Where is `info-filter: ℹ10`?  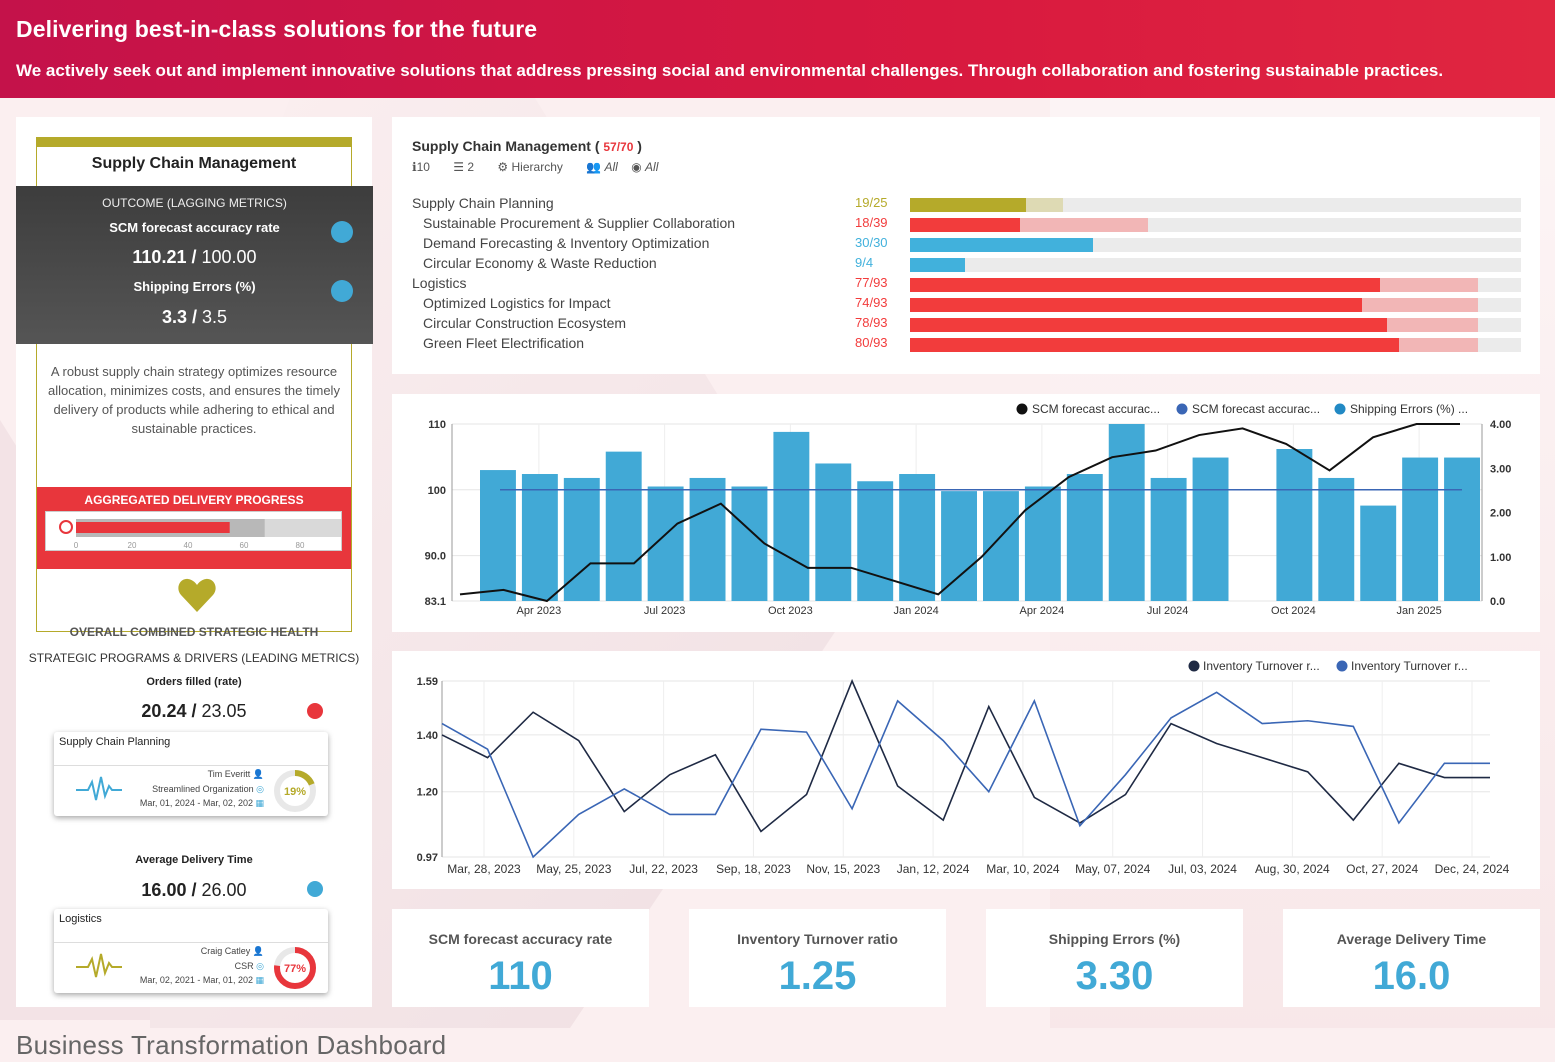 info-filter: ℹ10 is located at coordinates (421, 167).